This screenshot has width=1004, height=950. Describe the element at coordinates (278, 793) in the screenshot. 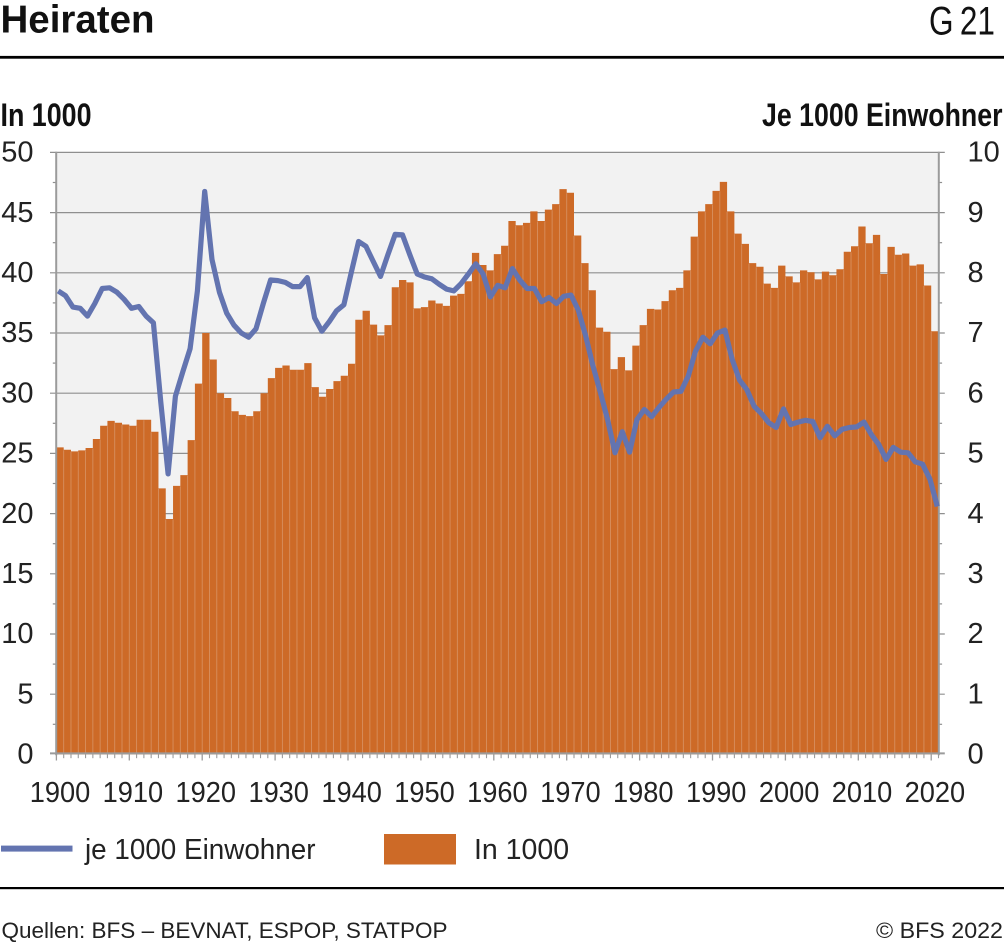

I see `svg-text: 1930` at that location.